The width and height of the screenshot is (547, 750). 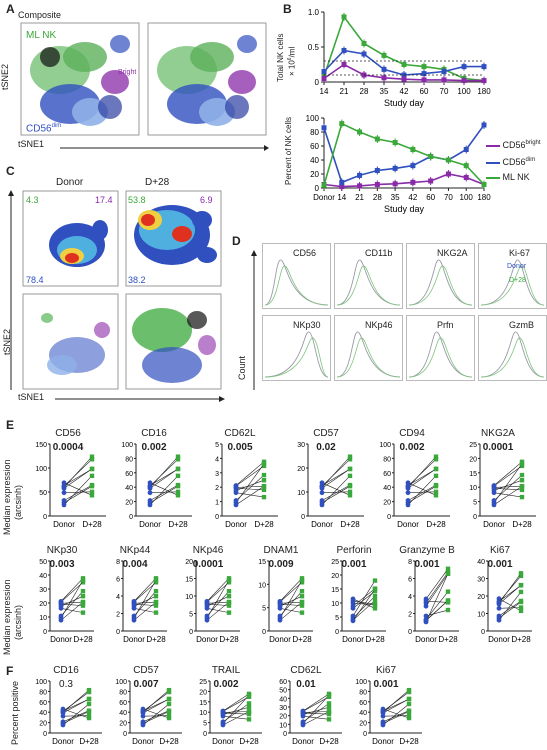 I want to click on paired-plot: 150 100 50 0 Donor D+28, so click(x=70, y=485).